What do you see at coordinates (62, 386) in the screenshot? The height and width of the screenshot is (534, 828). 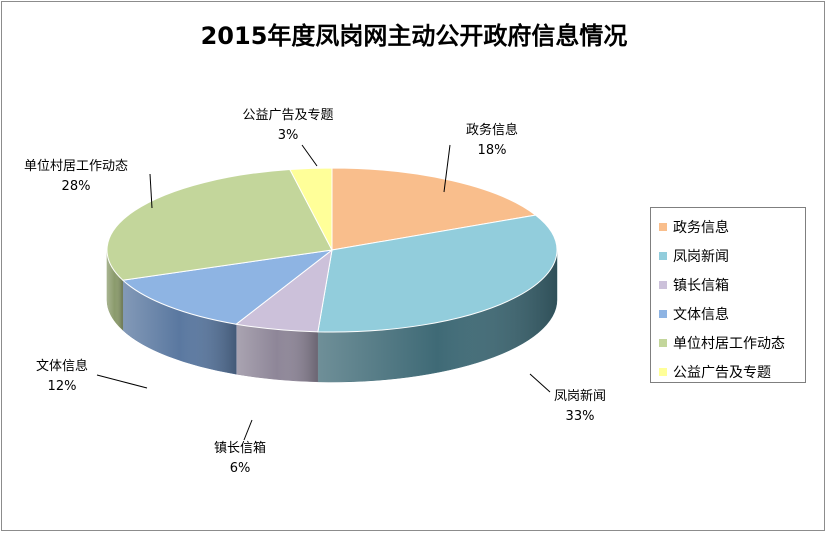 I see `slice-value-label-3: 12%` at bounding box center [62, 386].